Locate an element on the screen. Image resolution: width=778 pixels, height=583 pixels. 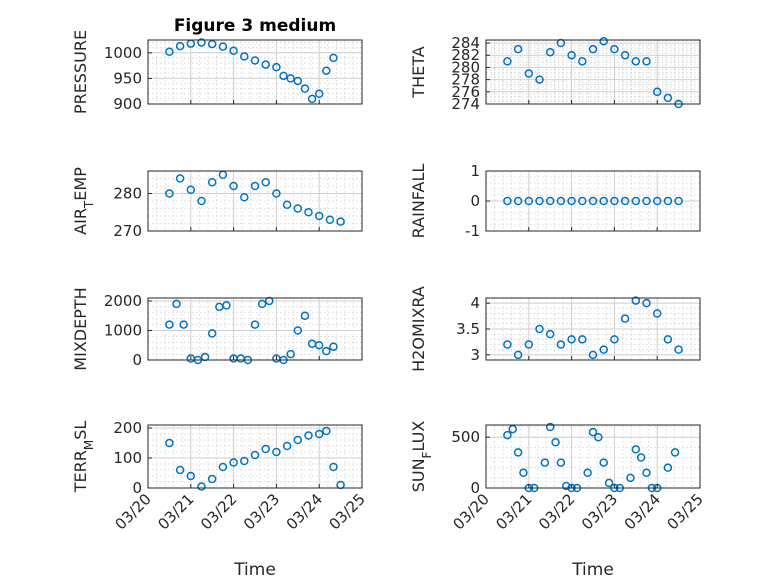
subplot-mixdepth: 0 1000 2000 MIXDEPTH is located at coordinates (217, 329).